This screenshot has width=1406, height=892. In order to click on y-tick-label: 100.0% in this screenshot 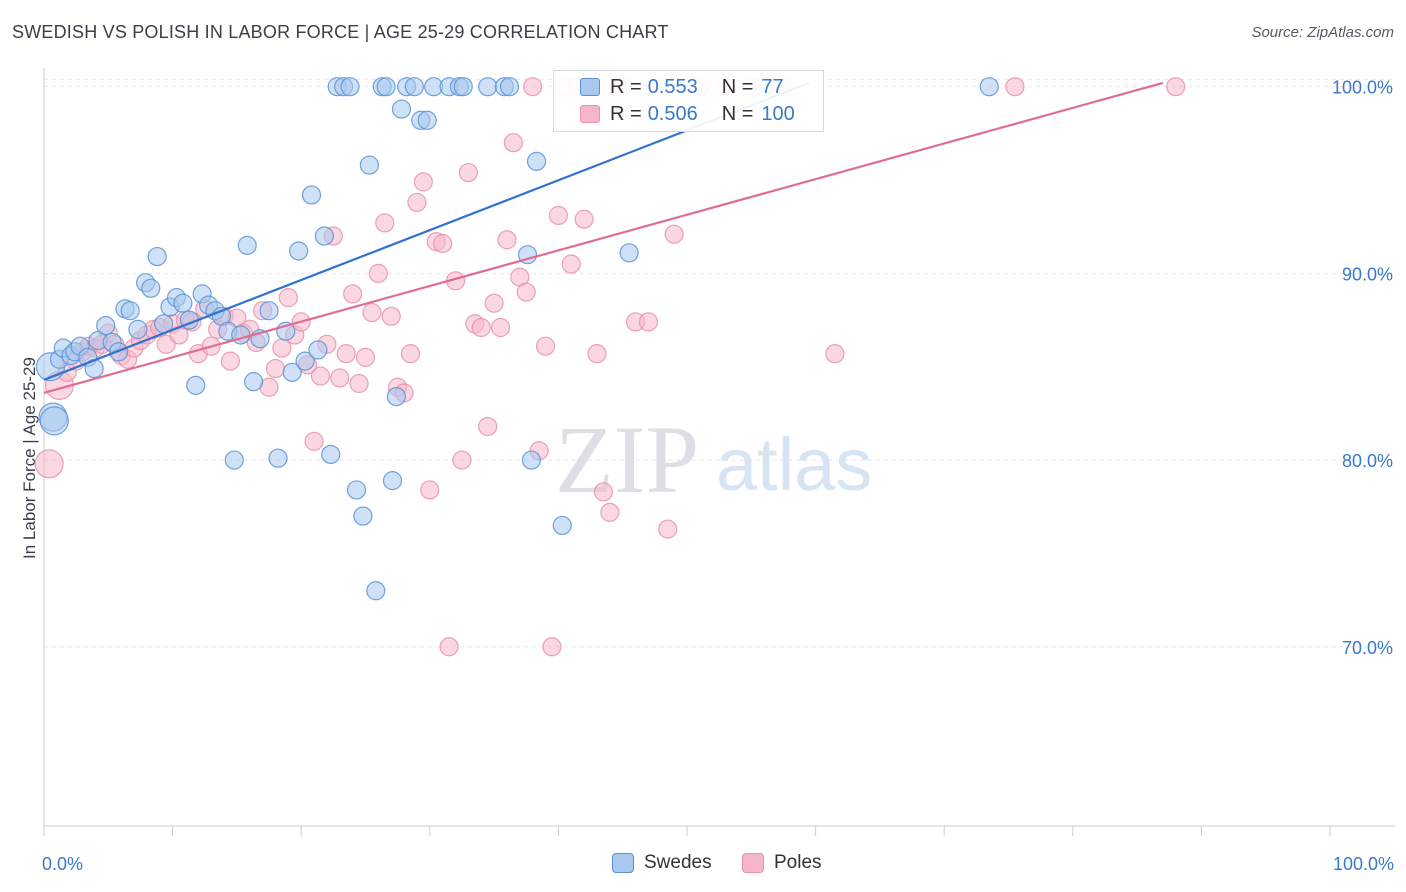, I will do `click(1362, 88)`.